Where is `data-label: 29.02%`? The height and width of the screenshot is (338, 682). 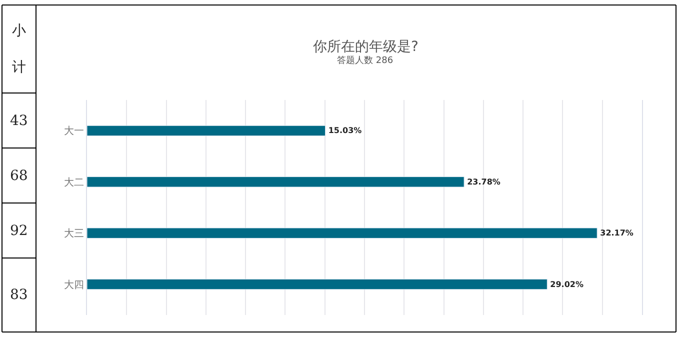
data-label: 29.02% is located at coordinates (567, 284).